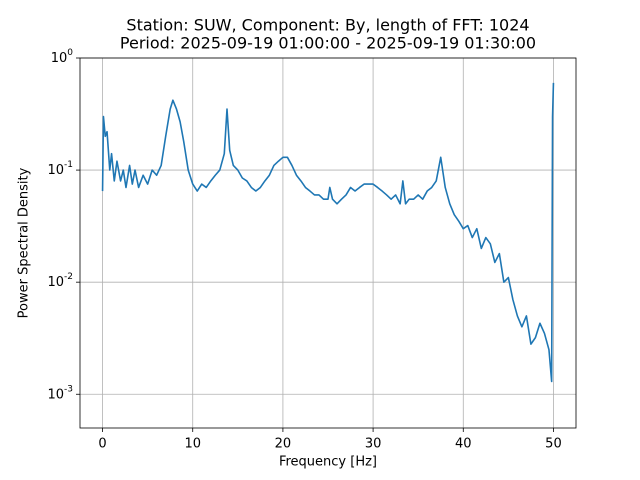 Image resolution: width=640 pixels, height=480 pixels. Describe the element at coordinates (463, 444) in the screenshot. I see `x-tick-label: 40` at that location.